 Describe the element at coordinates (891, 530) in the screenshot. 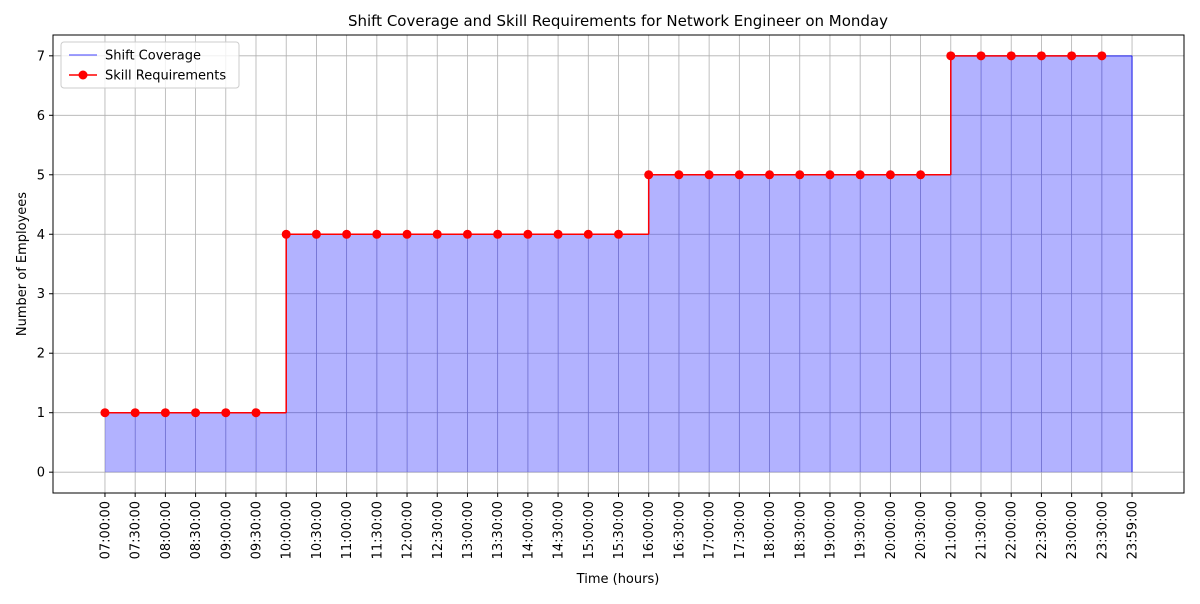

I see `x-tick-label: 20:00:00` at that location.